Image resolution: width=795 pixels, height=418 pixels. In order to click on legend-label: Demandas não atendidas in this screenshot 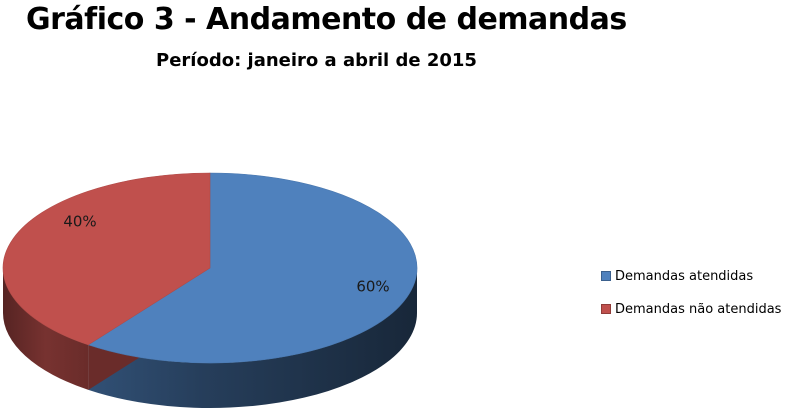, I will do `click(698, 309)`.